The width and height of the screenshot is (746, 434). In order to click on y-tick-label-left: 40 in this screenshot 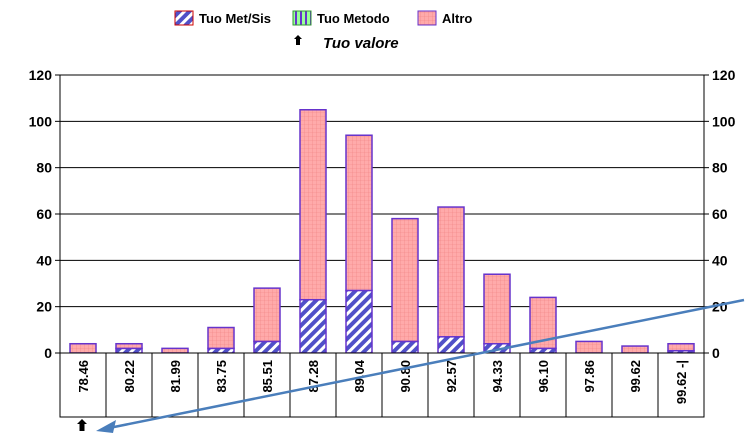, I will do `click(44, 260)`.